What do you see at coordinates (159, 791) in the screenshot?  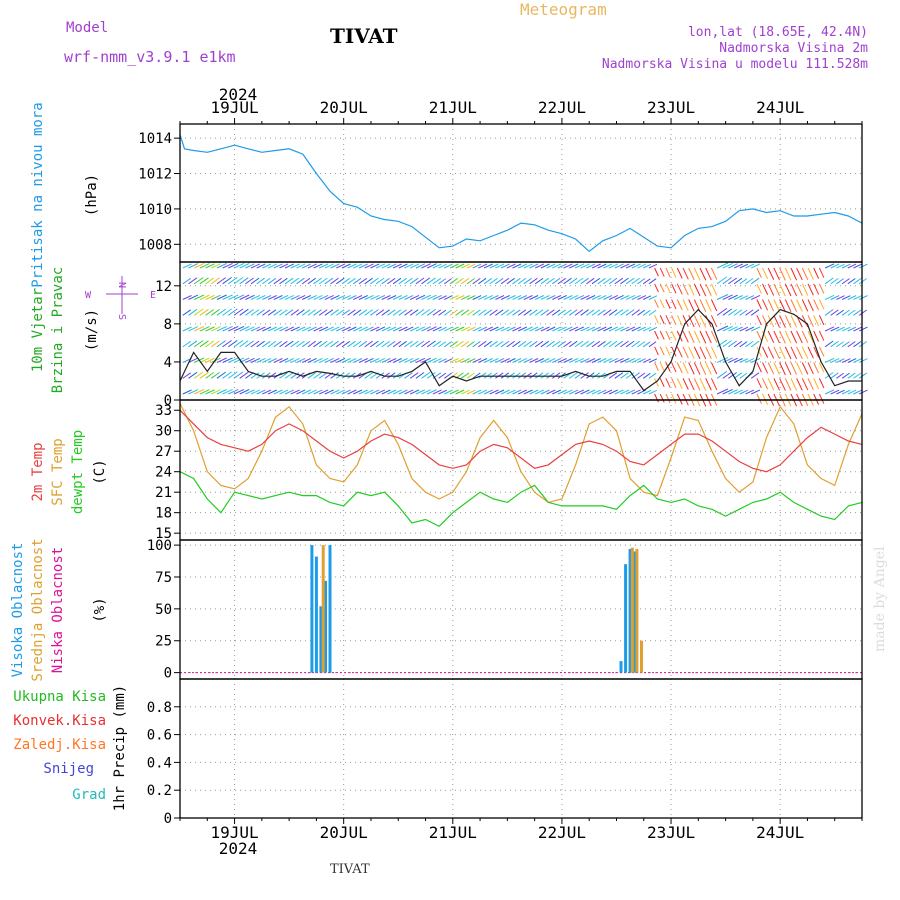 I see `y-tick-label: 0.2` at bounding box center [159, 791].